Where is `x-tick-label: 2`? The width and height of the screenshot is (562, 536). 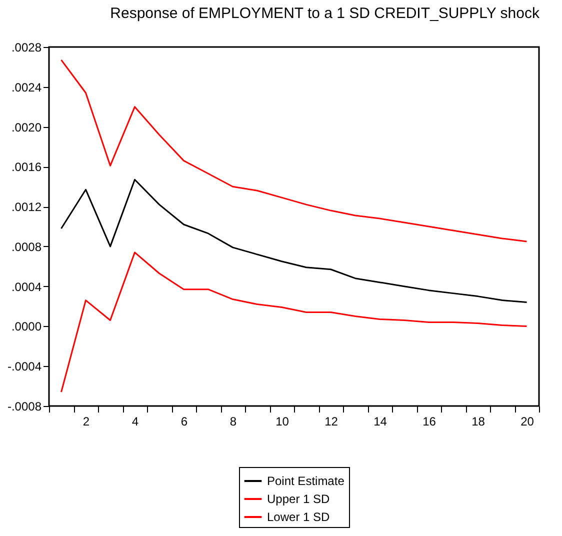
x-tick-label: 2 is located at coordinates (86, 421).